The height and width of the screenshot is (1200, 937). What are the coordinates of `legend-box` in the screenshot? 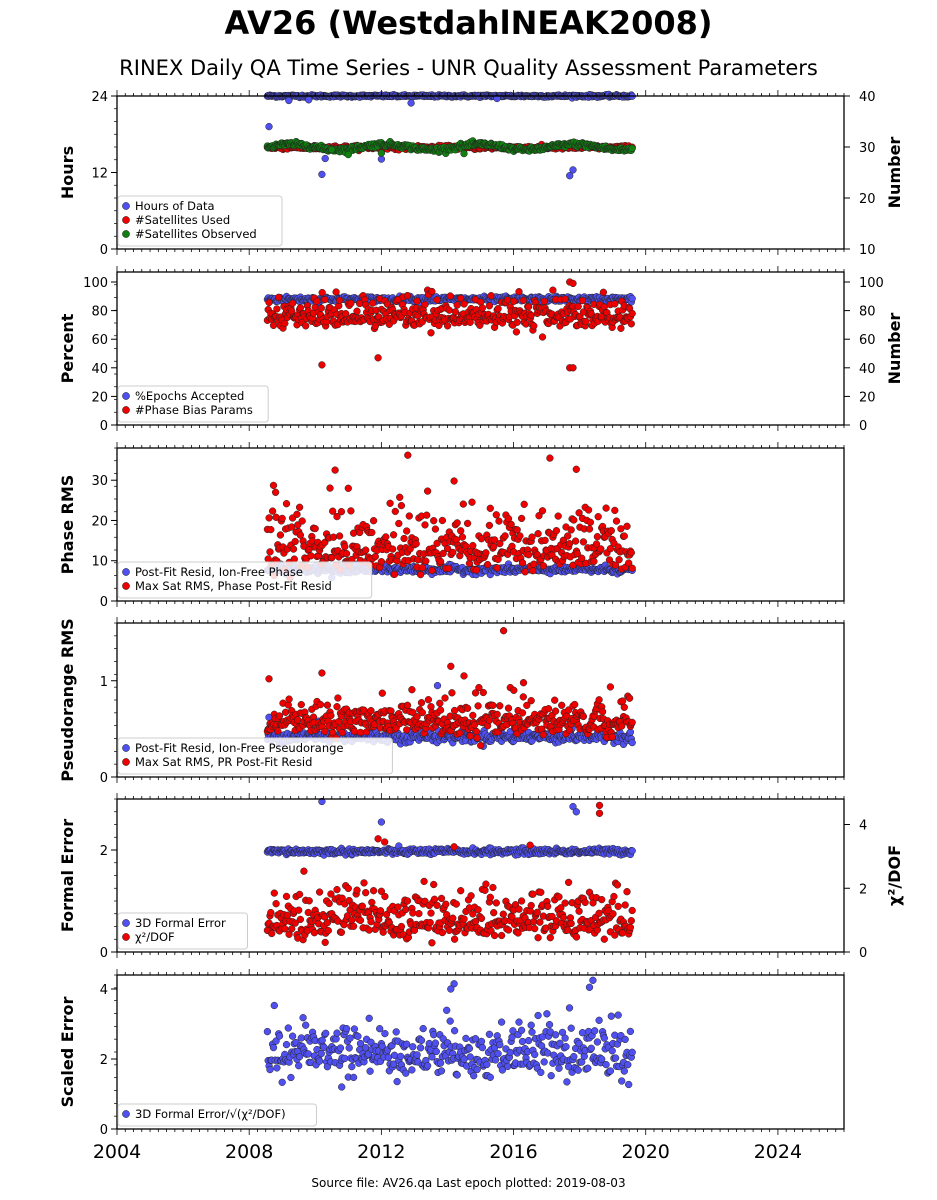 It's located at (200, 221).